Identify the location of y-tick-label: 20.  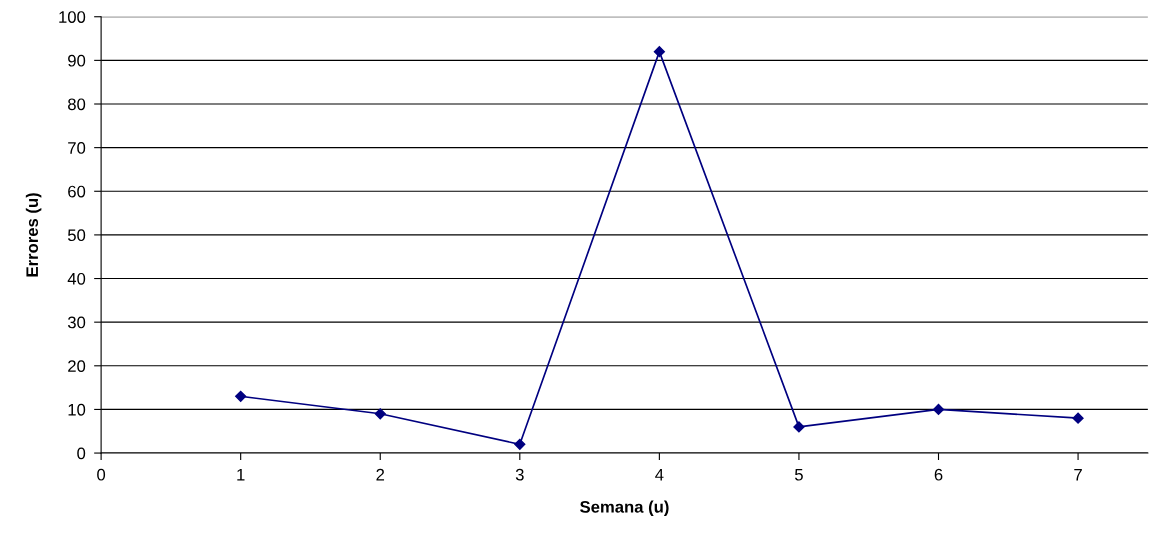
(77, 366).